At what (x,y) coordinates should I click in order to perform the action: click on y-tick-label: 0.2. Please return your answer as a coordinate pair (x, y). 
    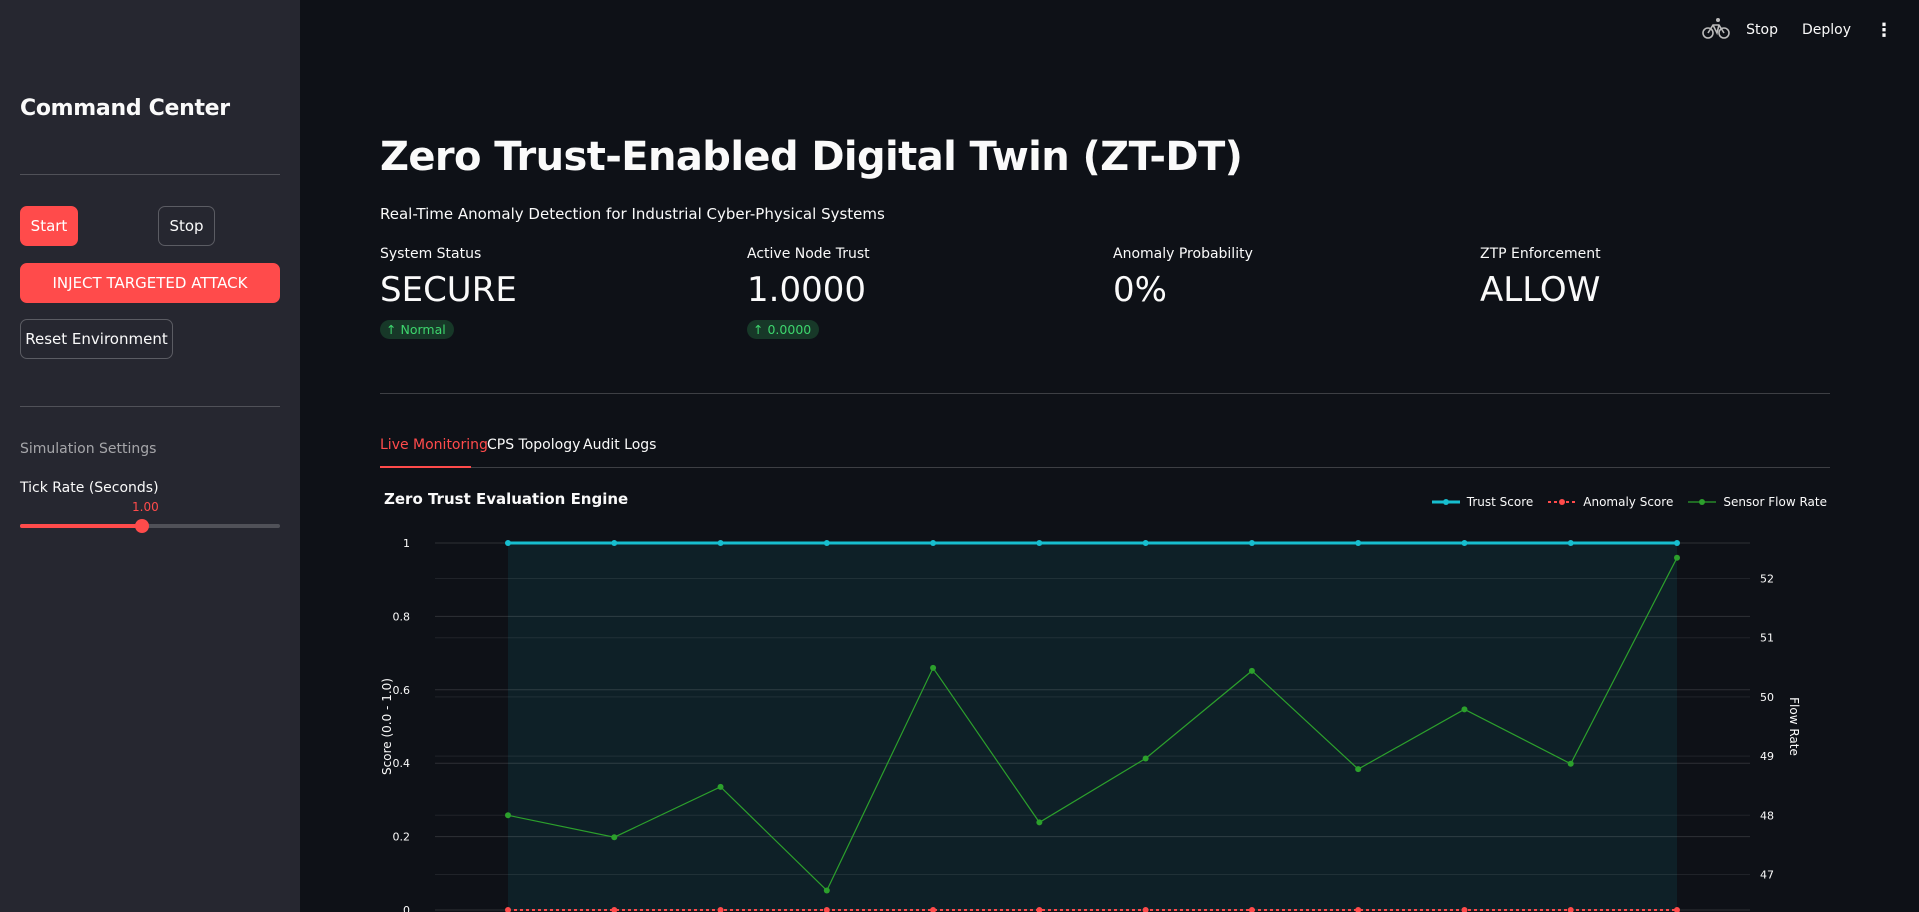
    Looking at the image, I should click on (402, 837).